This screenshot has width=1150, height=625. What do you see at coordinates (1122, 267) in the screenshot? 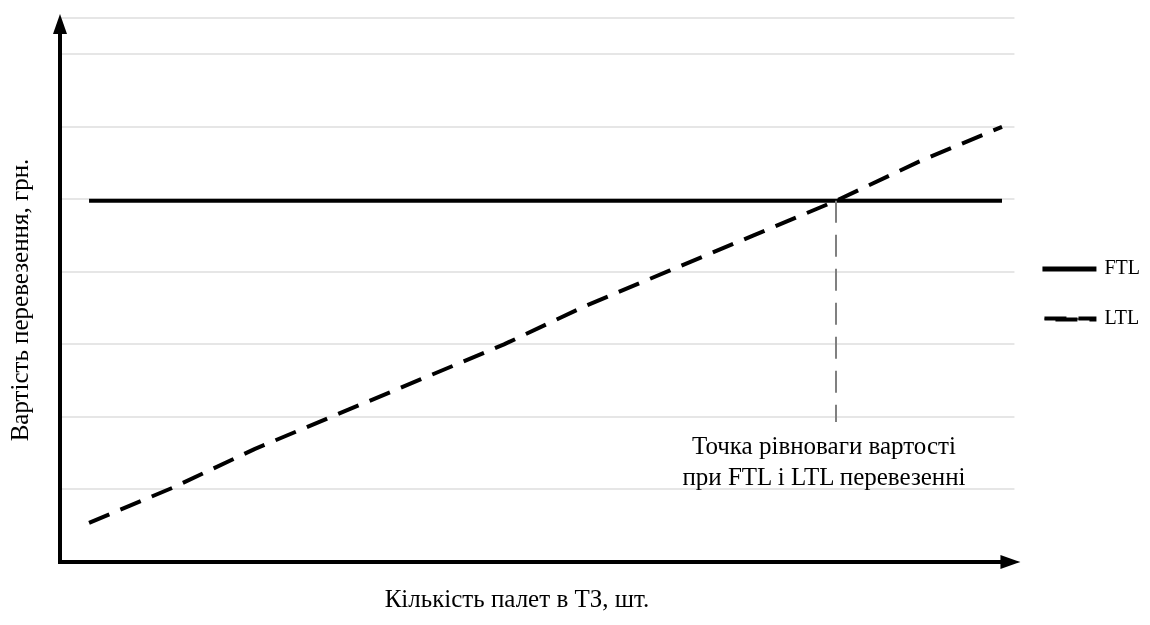
I see `legend-label: FTL` at bounding box center [1122, 267].